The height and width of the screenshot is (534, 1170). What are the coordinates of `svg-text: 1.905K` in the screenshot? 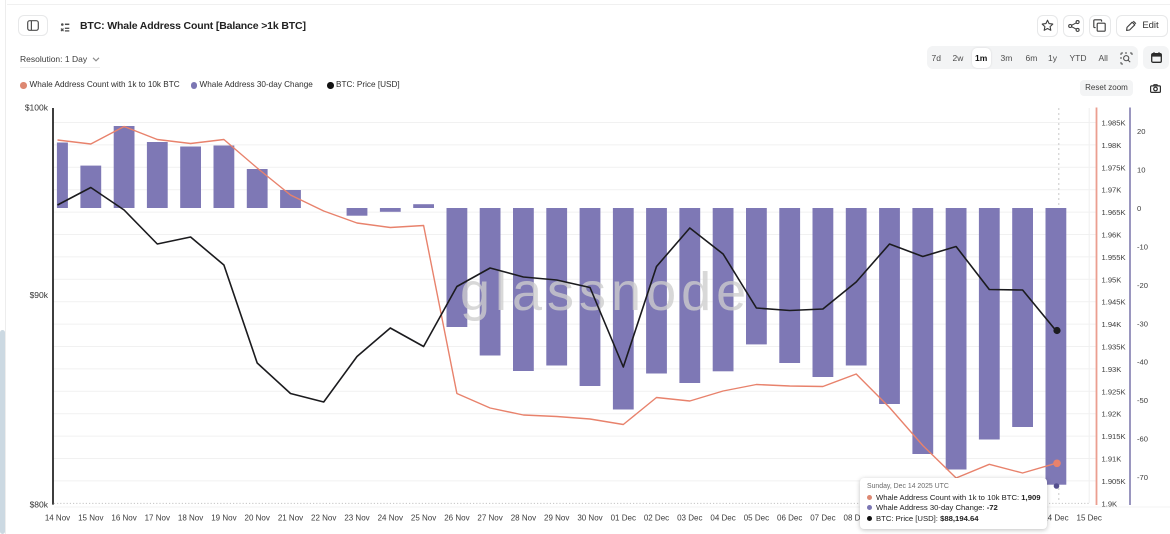 It's located at (1114, 481).